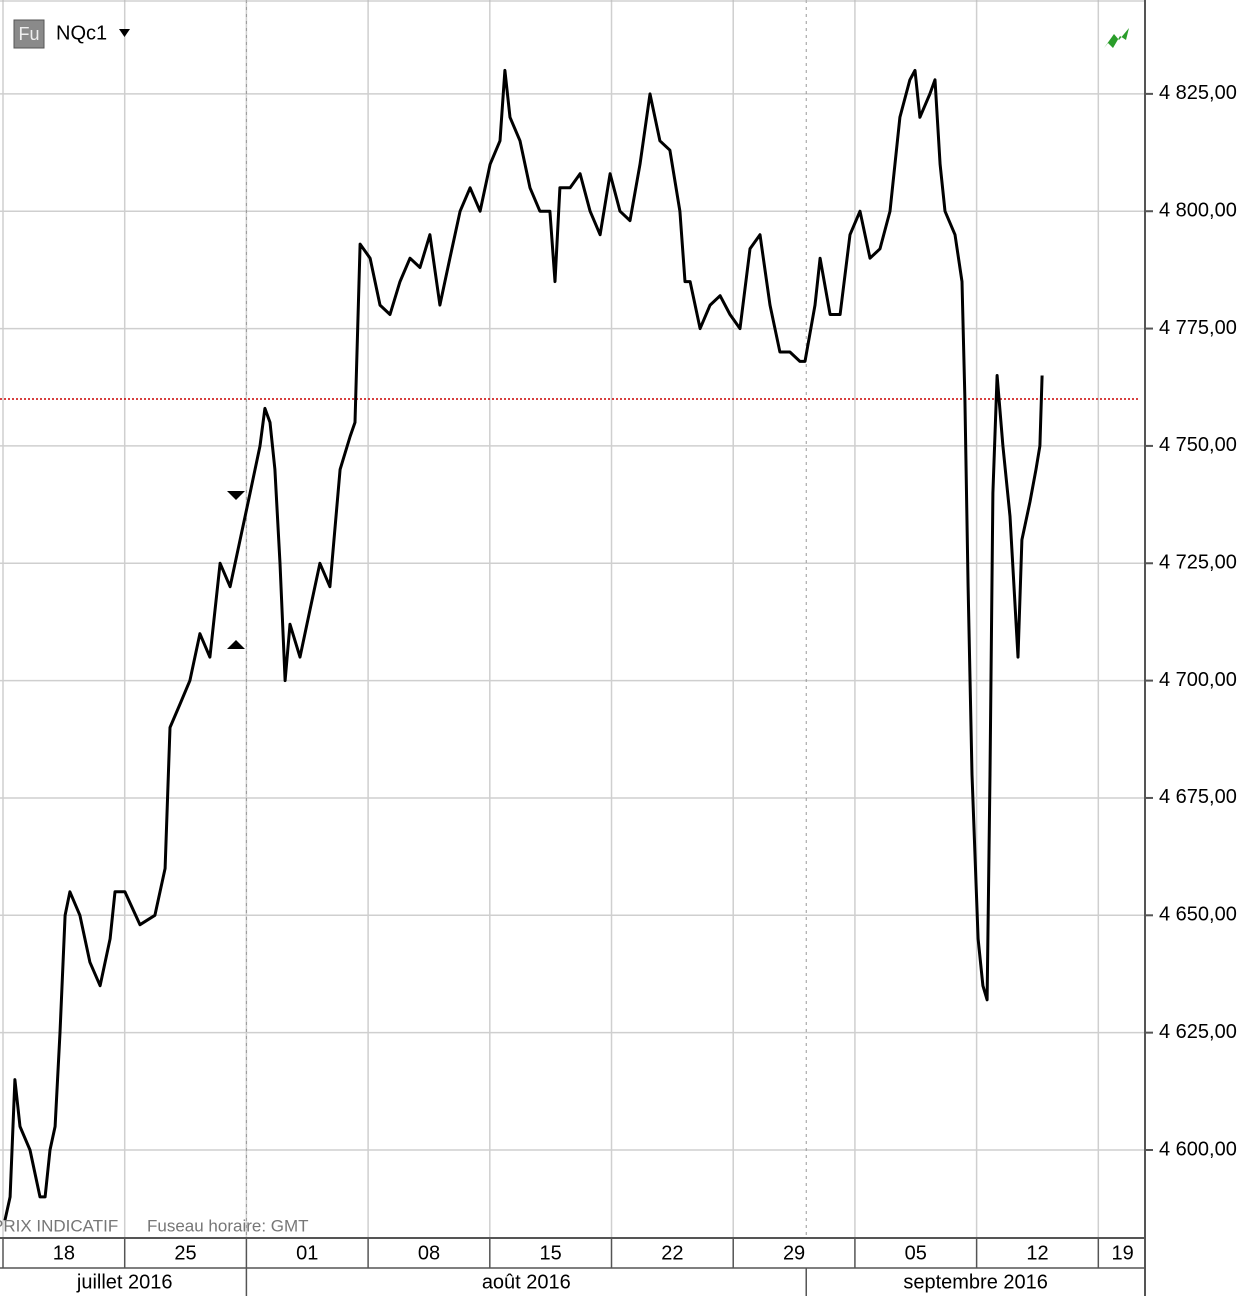 The image size is (1257, 1296). Describe the element at coordinates (672, 1253) in the screenshot. I see `x-tick-label: 22` at that location.